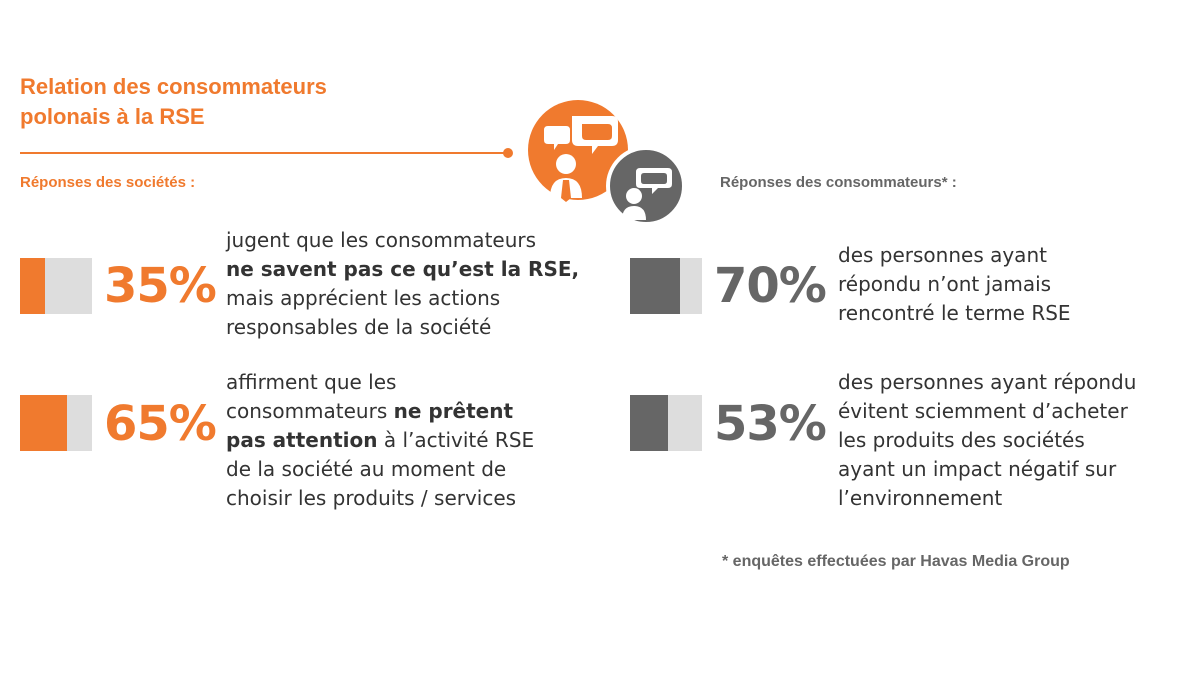  I want to click on desc-line: répondu n’ont jamais, so click(945, 284).